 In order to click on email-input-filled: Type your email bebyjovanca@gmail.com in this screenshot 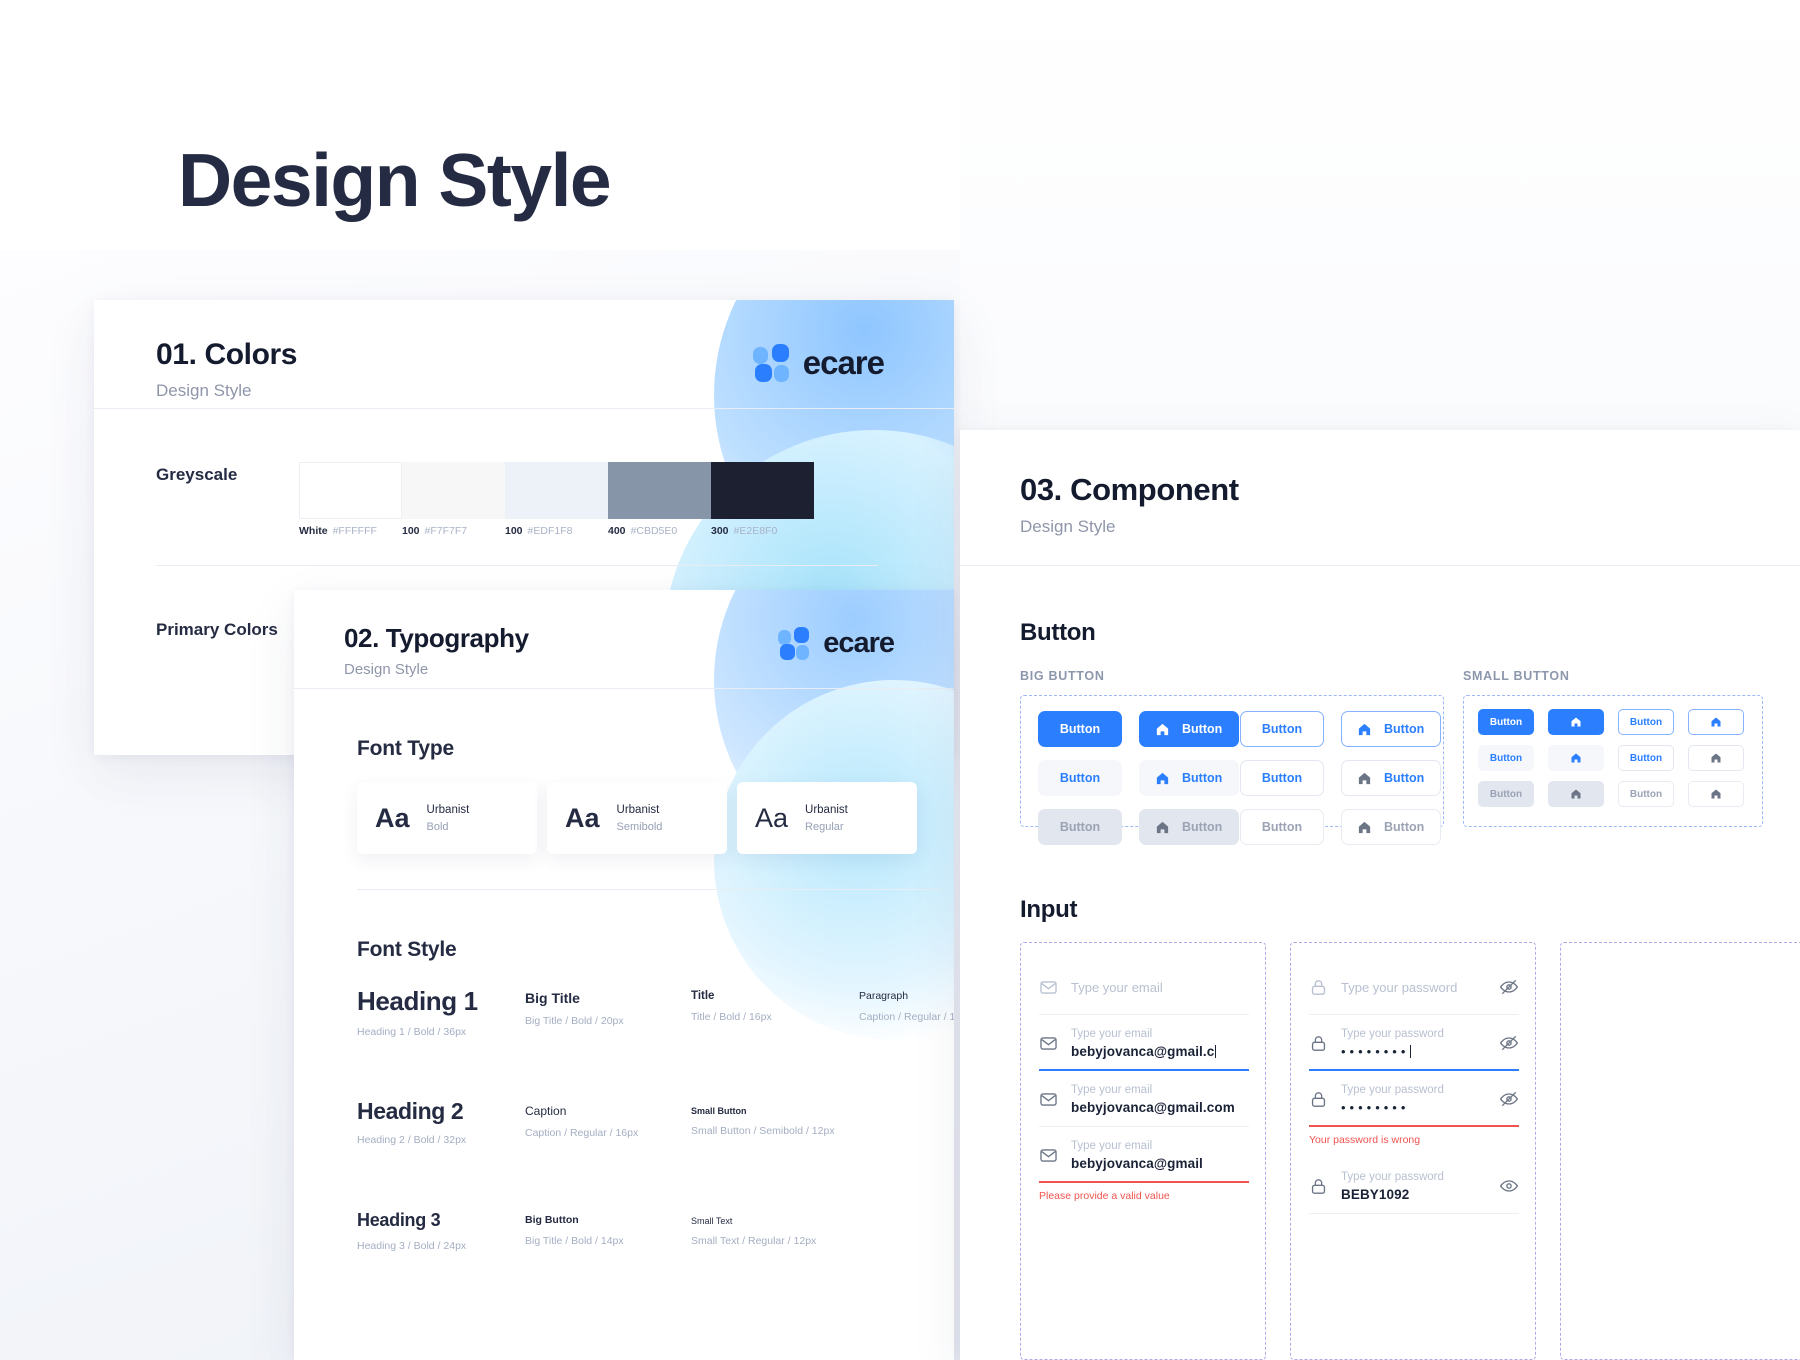, I will do `click(1144, 1099)`.